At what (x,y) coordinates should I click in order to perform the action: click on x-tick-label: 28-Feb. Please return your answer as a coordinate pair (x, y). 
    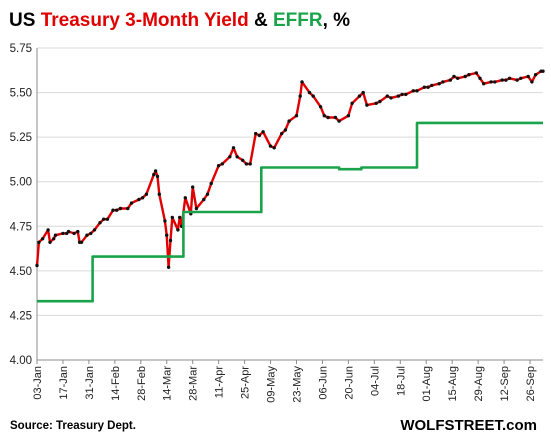
    Looking at the image, I should click on (142, 383).